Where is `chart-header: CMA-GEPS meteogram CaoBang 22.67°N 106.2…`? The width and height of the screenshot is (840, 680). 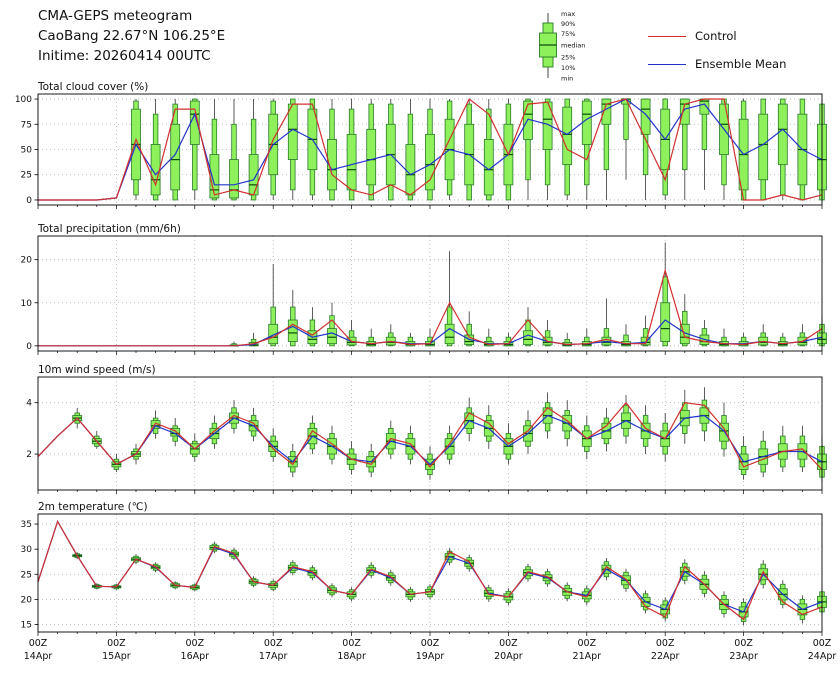
chart-header: CMA-GEPS meteogram CaoBang 22.67°N 106.2… is located at coordinates (131, 36).